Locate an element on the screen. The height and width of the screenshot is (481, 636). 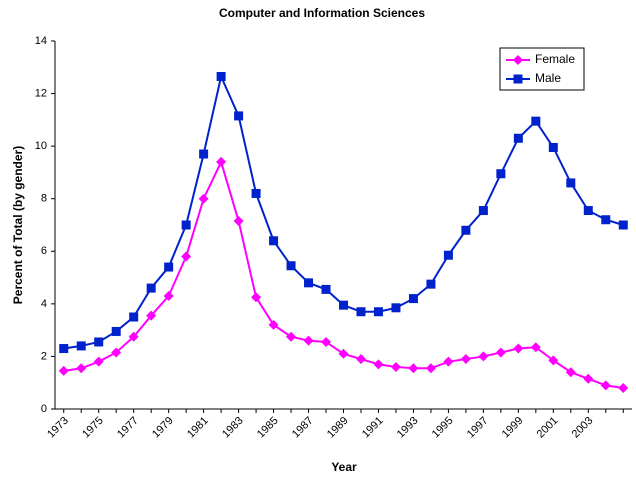
x-tick-label: 2003 is located at coordinates (583, 428).